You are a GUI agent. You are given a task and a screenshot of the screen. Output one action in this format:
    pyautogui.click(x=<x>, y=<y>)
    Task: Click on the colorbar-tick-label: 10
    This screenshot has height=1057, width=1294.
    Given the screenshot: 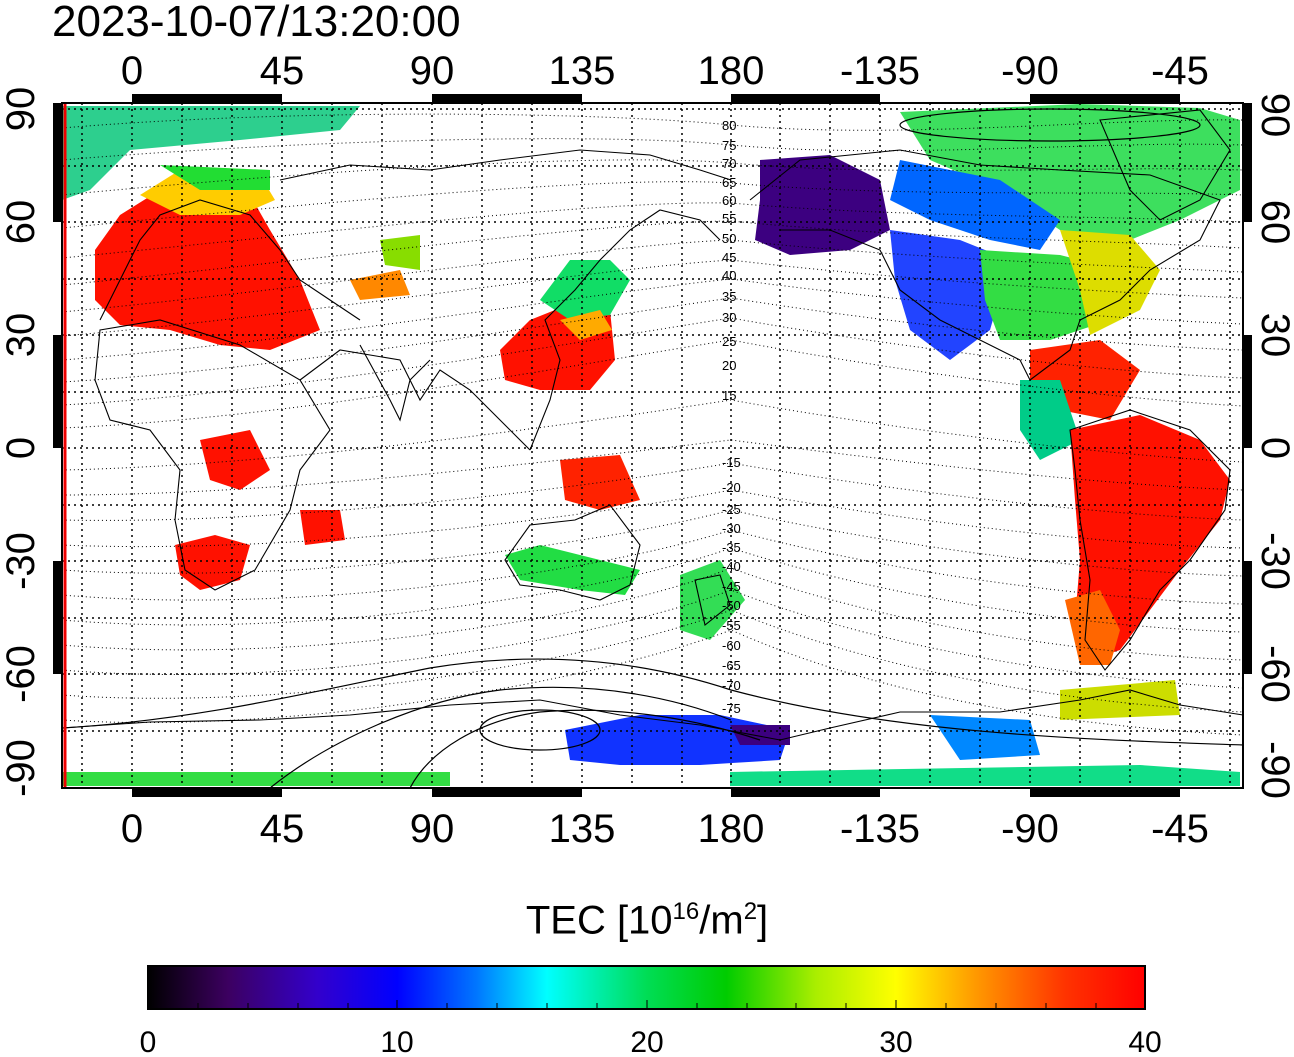 What is the action you would take?
    pyautogui.click(x=396, y=1041)
    